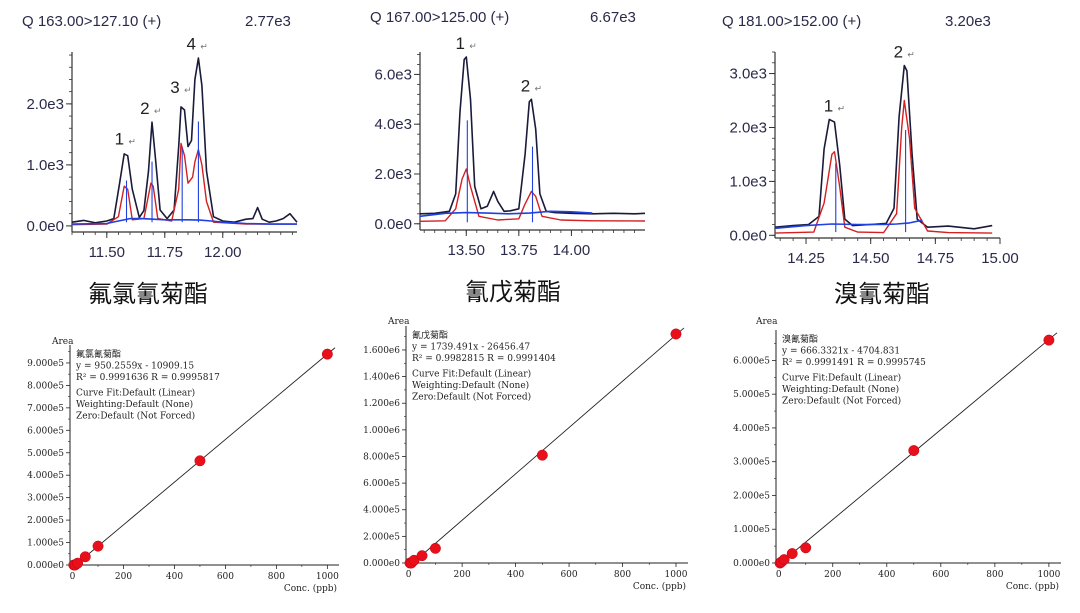 The width and height of the screenshot is (1080, 613). What do you see at coordinates (791, 21) in the screenshot?
I see `transition-label: Q 181.00>152.00 (+)` at bounding box center [791, 21].